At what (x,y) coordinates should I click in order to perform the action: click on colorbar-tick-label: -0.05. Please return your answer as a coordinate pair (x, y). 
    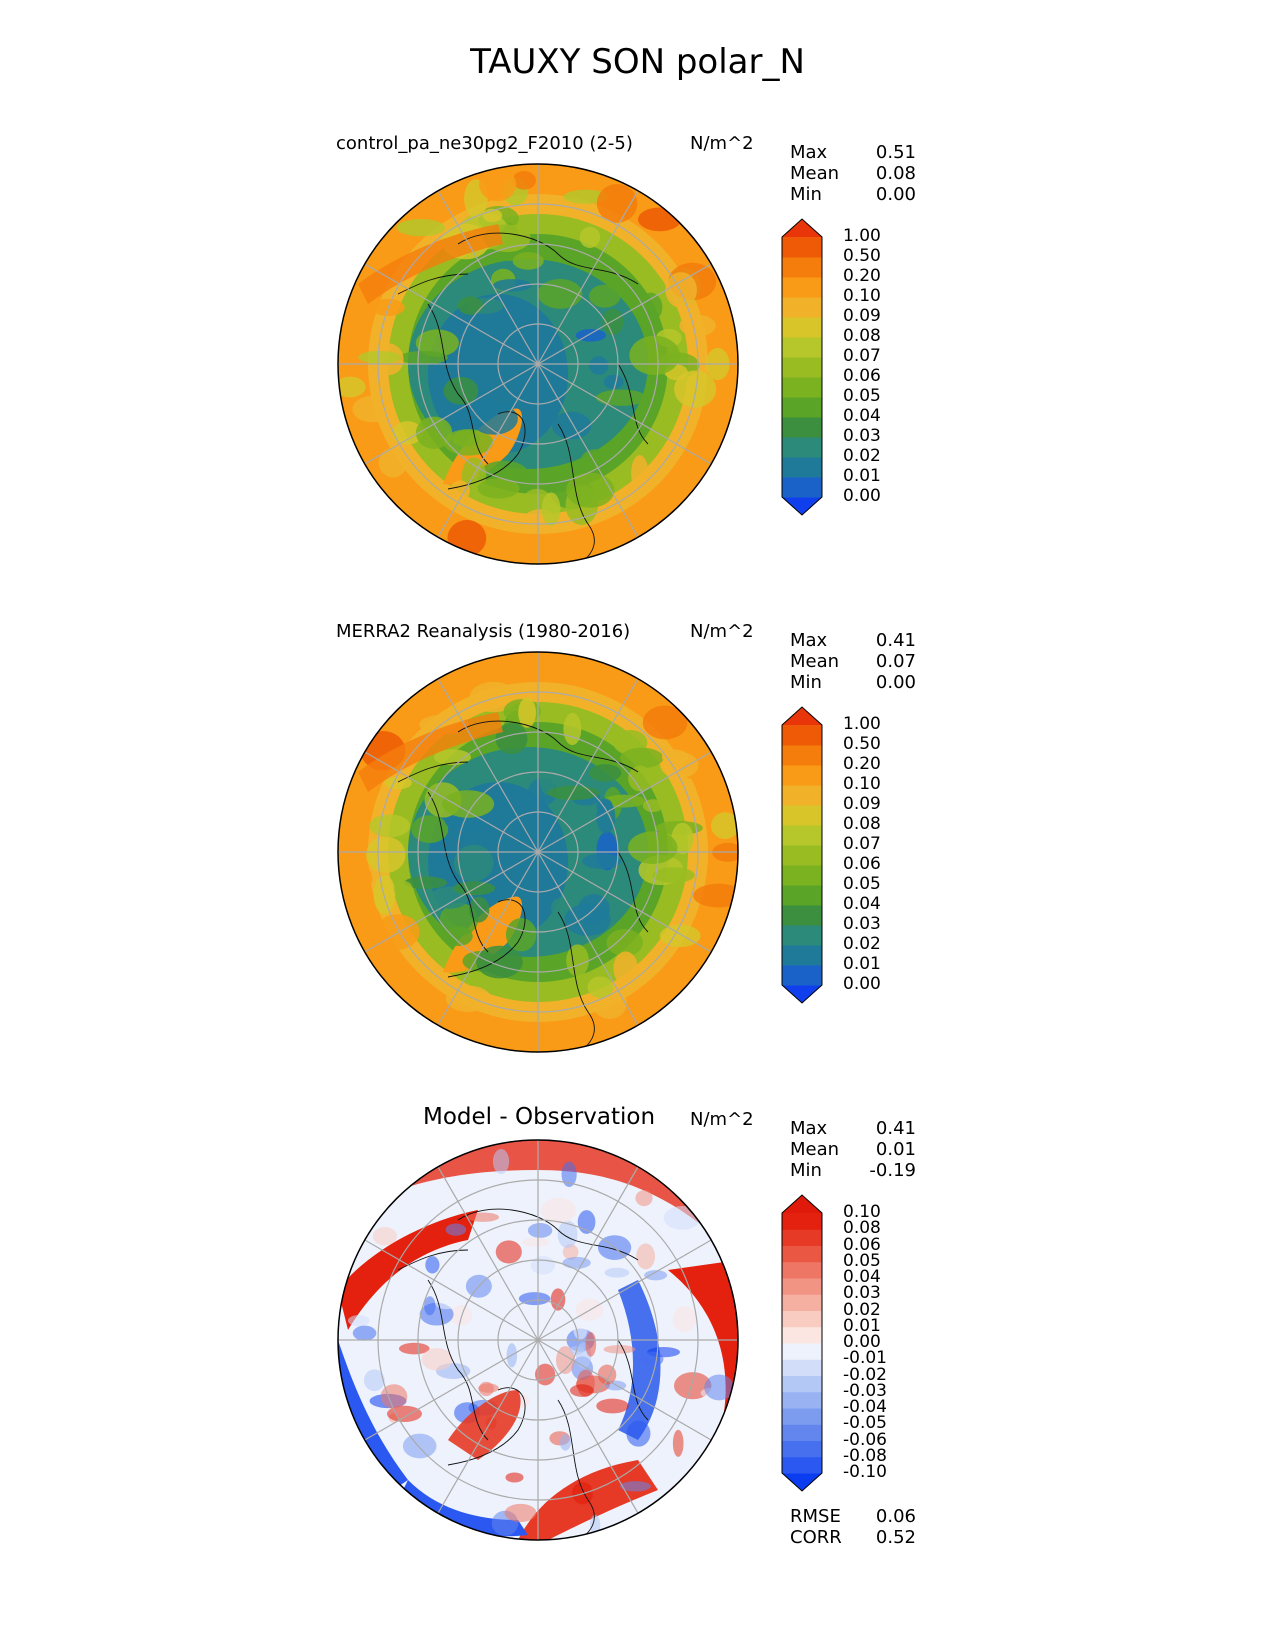
    Looking at the image, I should click on (865, 1423).